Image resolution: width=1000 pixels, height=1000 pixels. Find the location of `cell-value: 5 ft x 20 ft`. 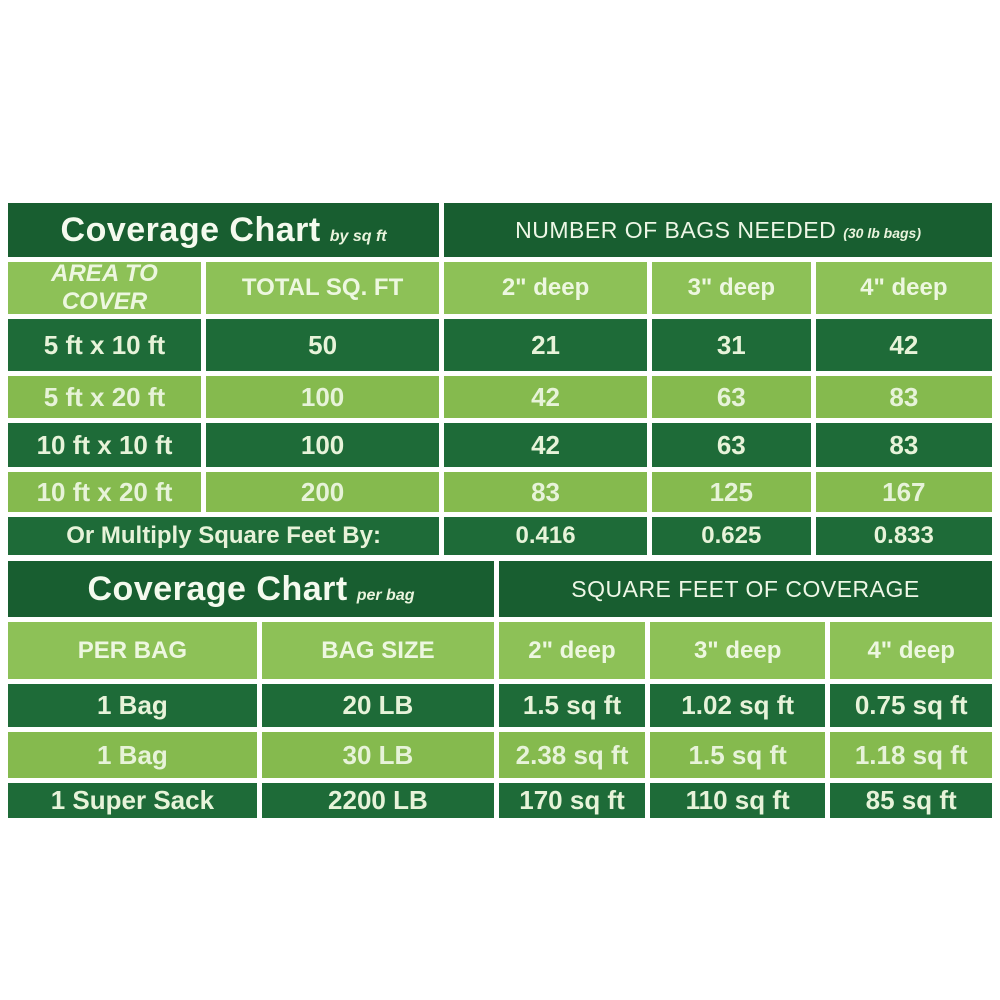

cell-value: 5 ft x 20 ft is located at coordinates (104, 396).